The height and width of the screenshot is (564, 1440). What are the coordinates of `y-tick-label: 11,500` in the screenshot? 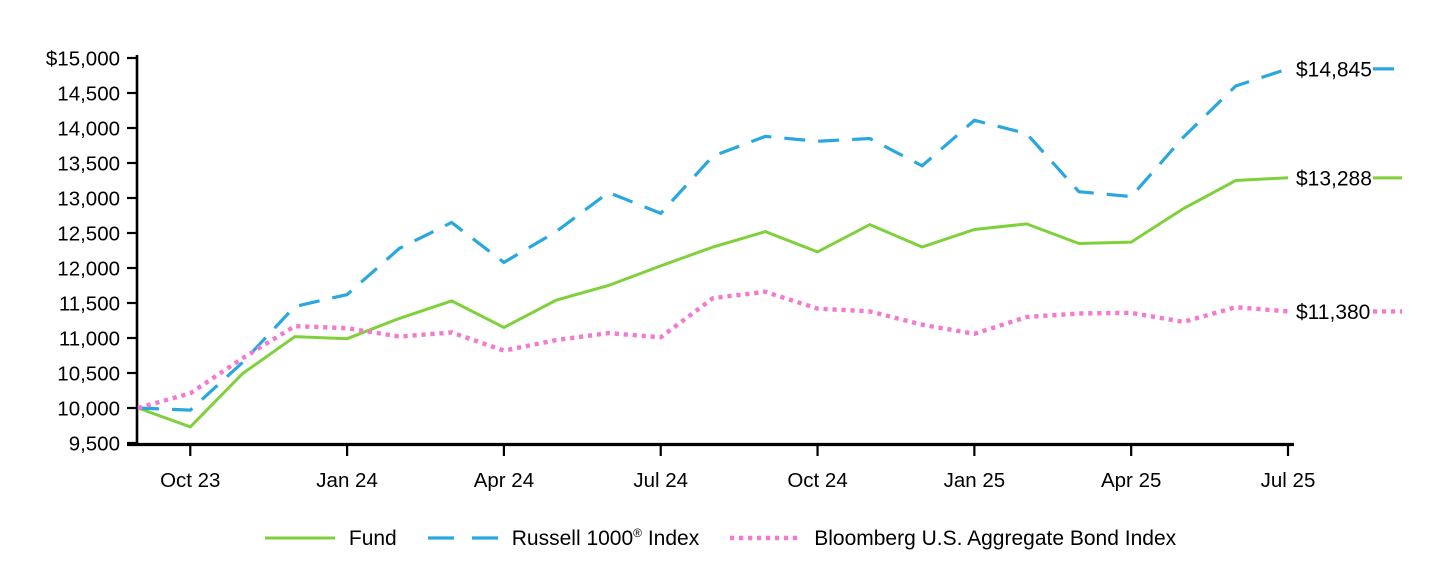 It's located at (89, 304).